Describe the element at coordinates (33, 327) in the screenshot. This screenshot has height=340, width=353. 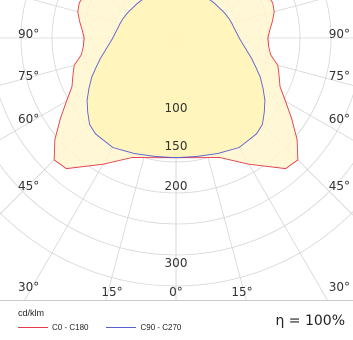
I see `legend-swatch-c0-c180` at that location.